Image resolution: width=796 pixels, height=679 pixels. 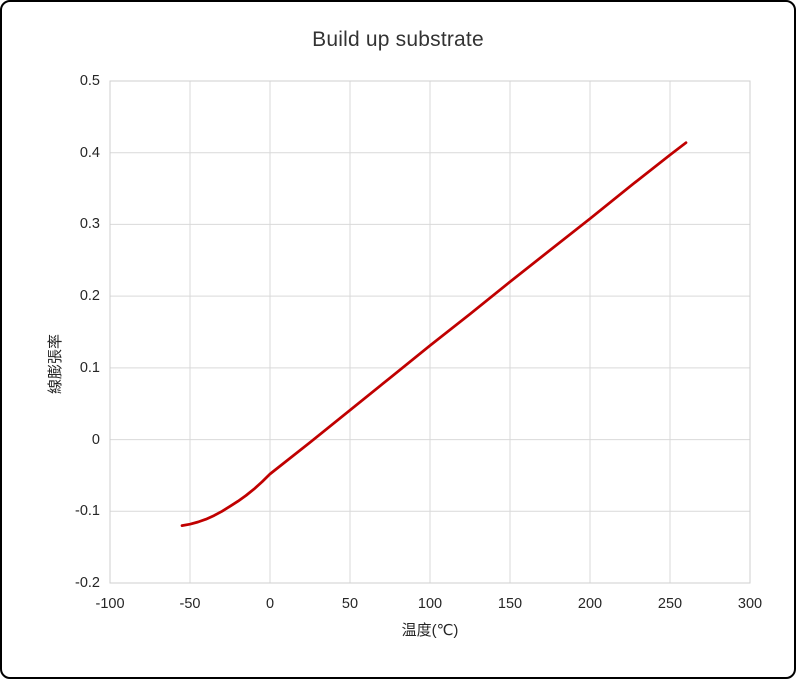 I want to click on y-tick-label: -0.2, so click(x=87, y=583).